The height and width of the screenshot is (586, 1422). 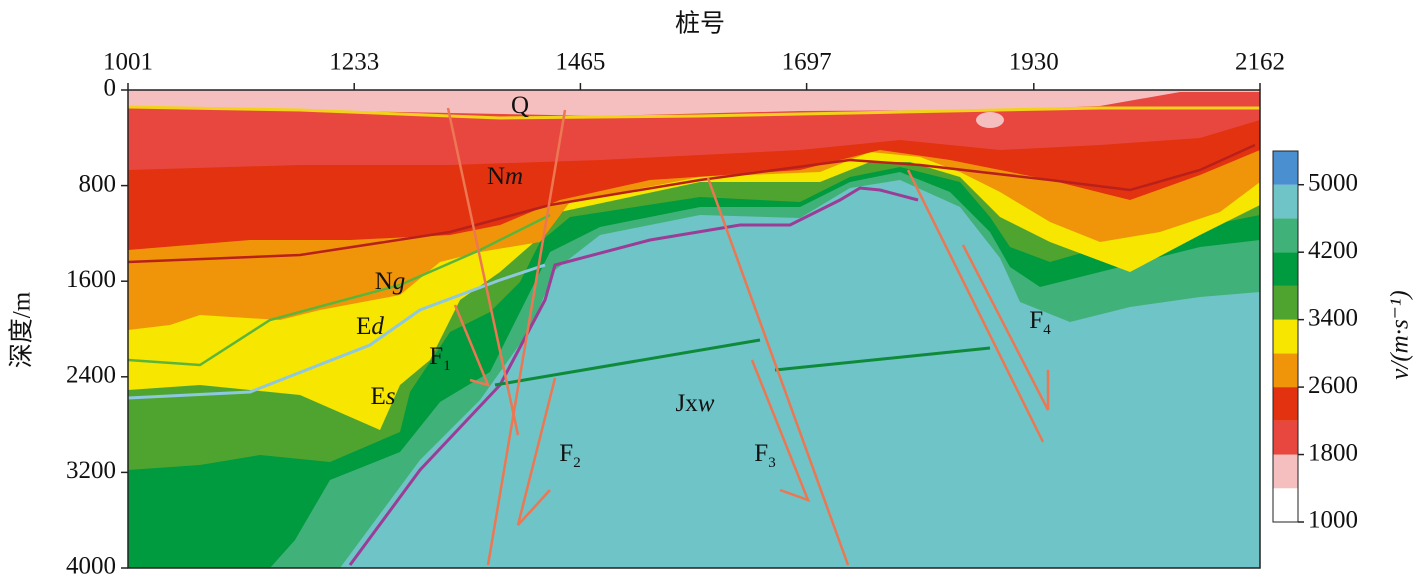 I want to click on annotation-sub: 1, so click(x=447, y=366).